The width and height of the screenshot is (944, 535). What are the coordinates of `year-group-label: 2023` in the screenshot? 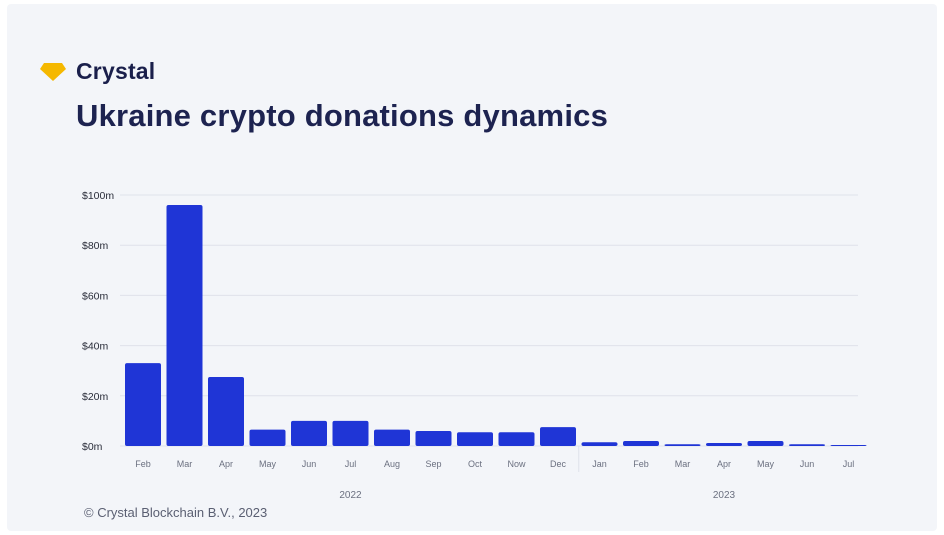 It's located at (724, 495).